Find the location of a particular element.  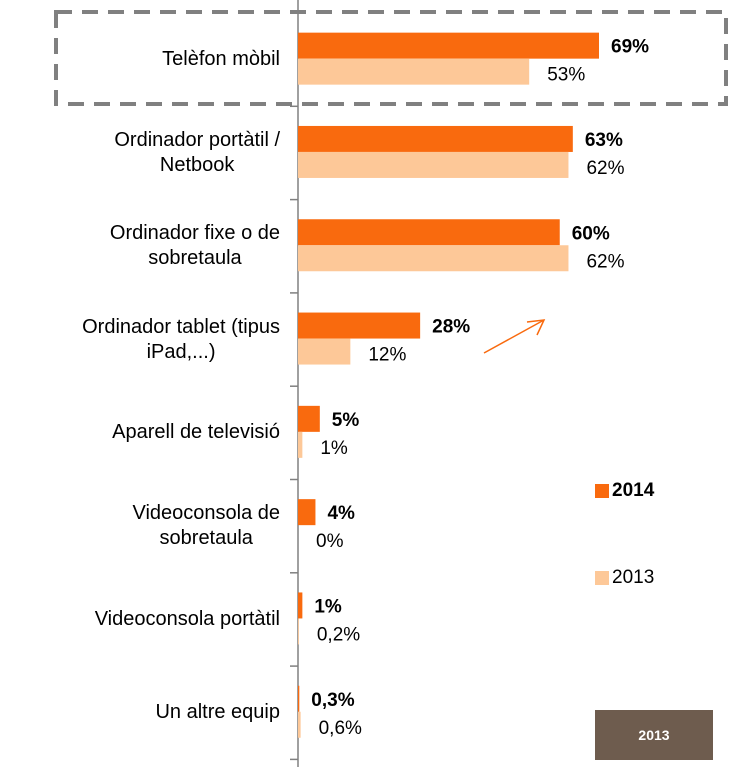

category-text: Telèfon mòbil is located at coordinates (221, 59).